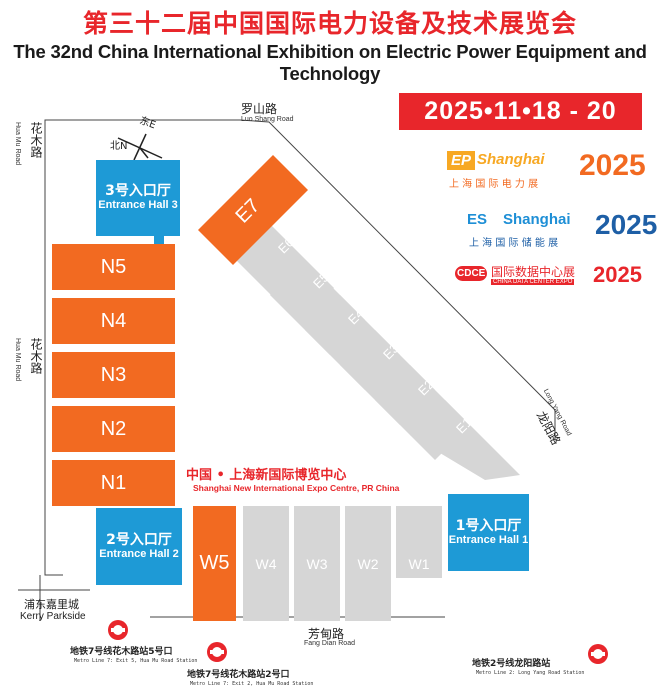  I want to click on metro-2-cn: 地铁7号线花木路站2号口, so click(238, 675).